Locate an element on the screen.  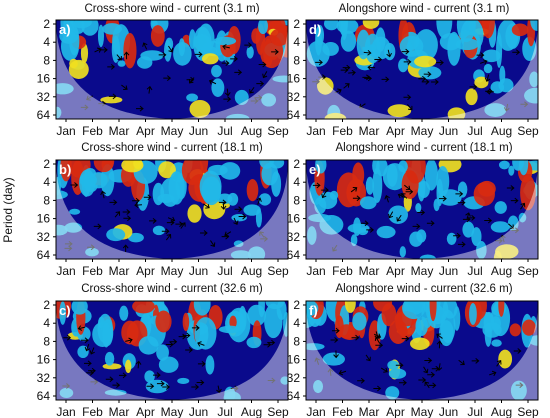
x-tick-label: Jan is located at coordinates (65, 271).